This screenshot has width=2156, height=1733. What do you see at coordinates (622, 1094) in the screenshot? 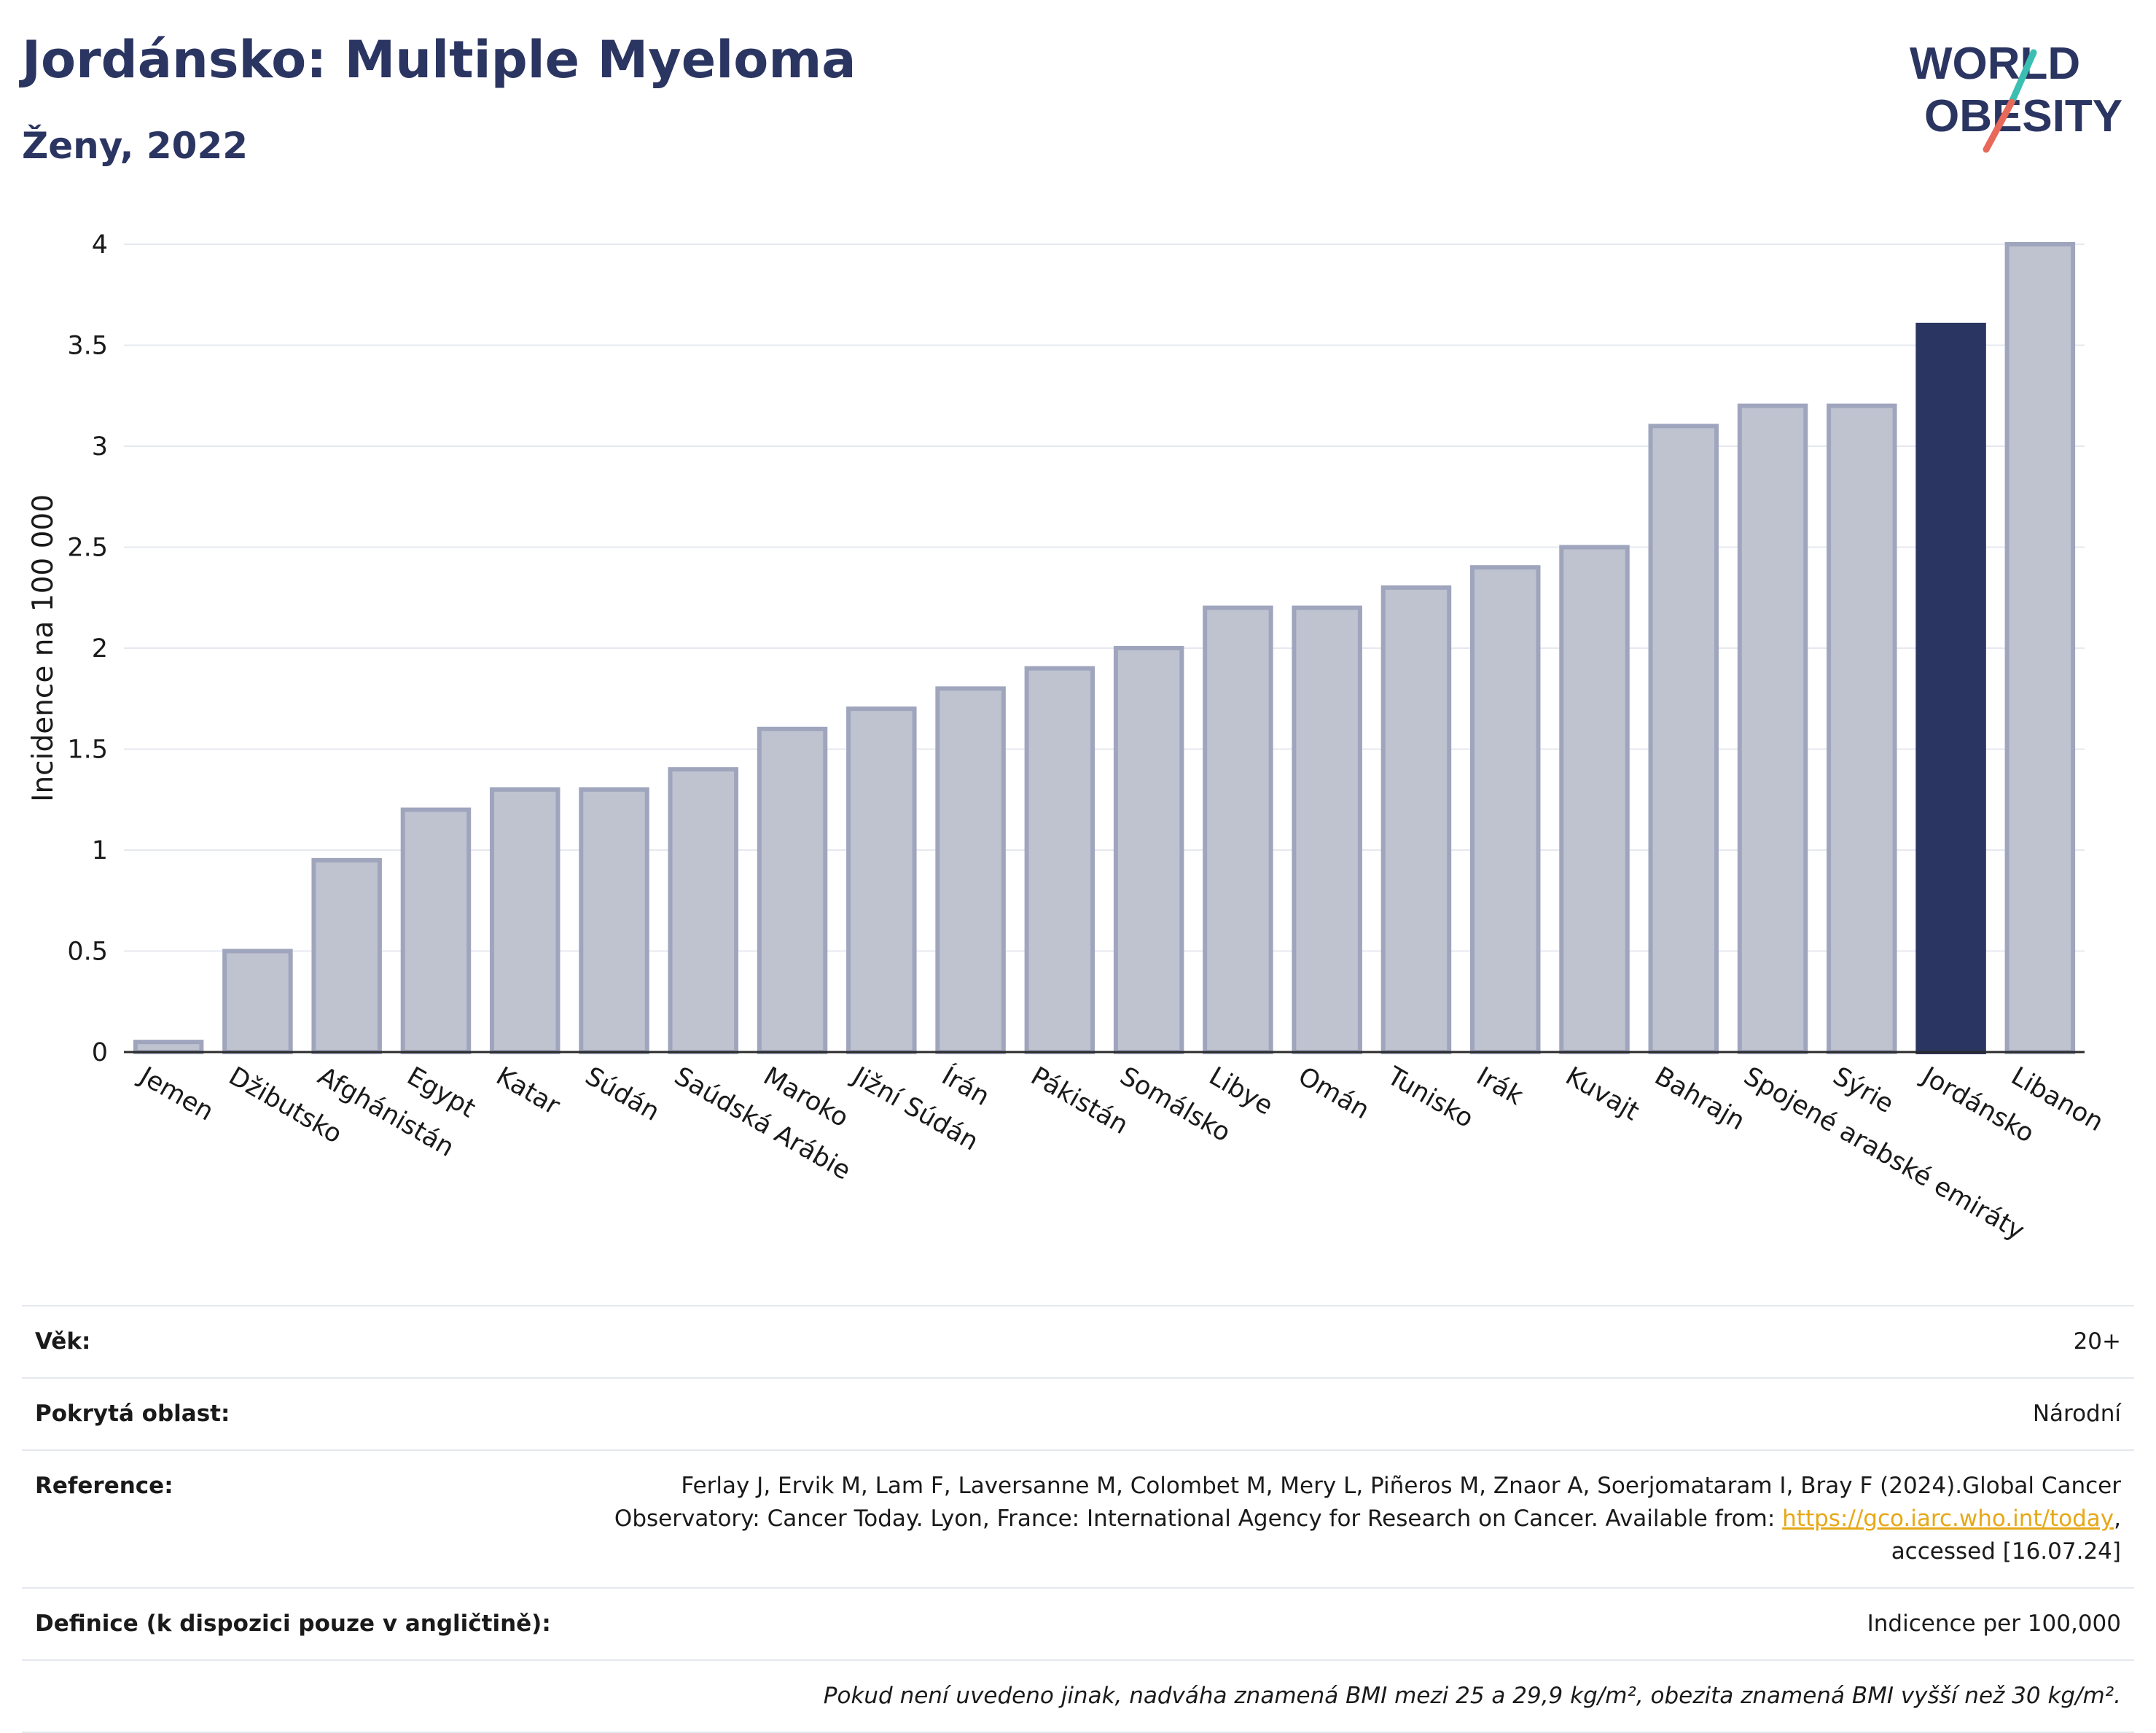
I see `x-tick-label: Súdán` at bounding box center [622, 1094].